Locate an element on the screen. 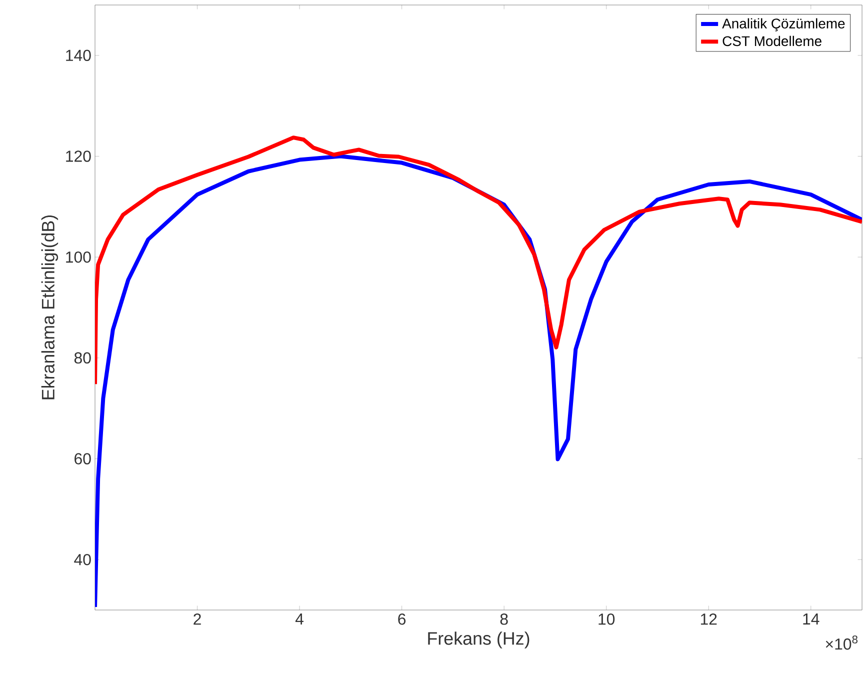  y-tick-label: 40 is located at coordinates (82, 560).